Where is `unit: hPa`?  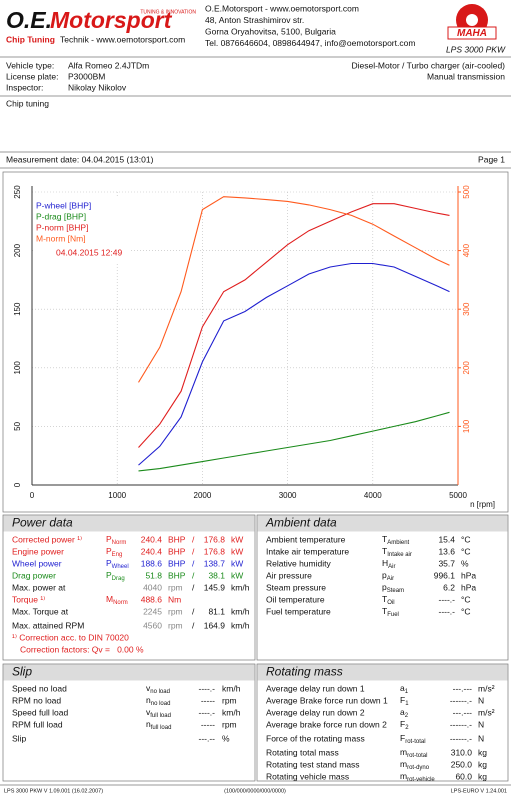
unit: hPa is located at coordinates (468, 575).